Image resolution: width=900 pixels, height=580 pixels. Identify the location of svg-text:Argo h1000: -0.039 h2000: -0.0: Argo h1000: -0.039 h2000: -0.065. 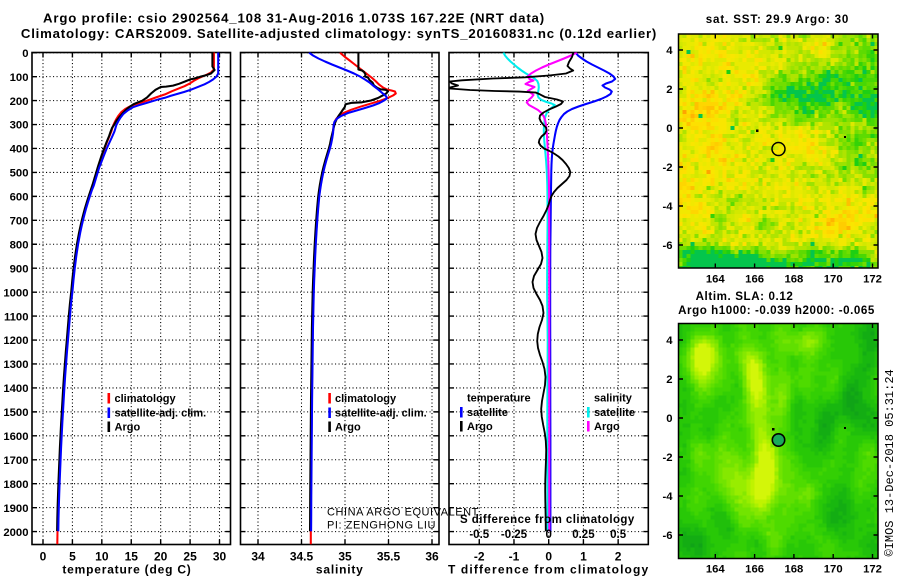
(776, 310).